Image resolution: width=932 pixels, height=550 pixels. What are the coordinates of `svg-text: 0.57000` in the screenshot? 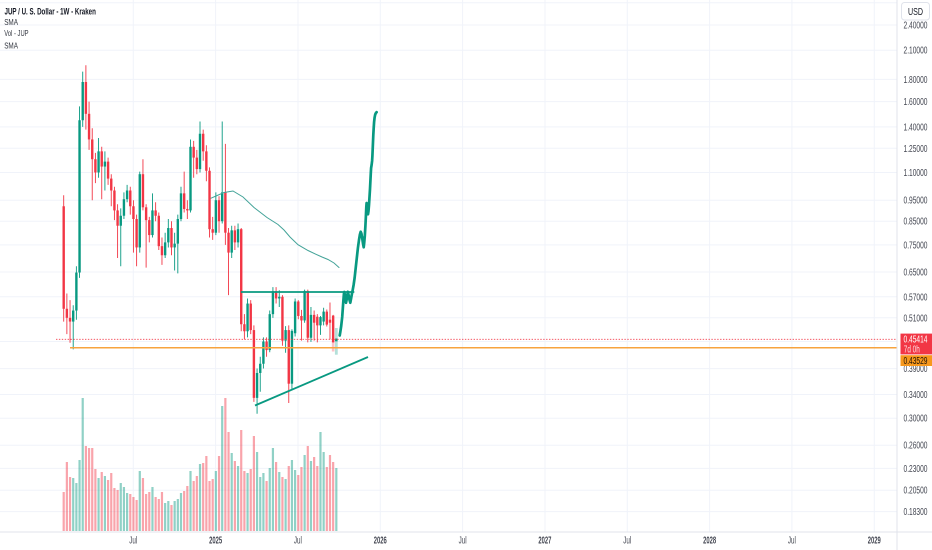 It's located at (916, 297).